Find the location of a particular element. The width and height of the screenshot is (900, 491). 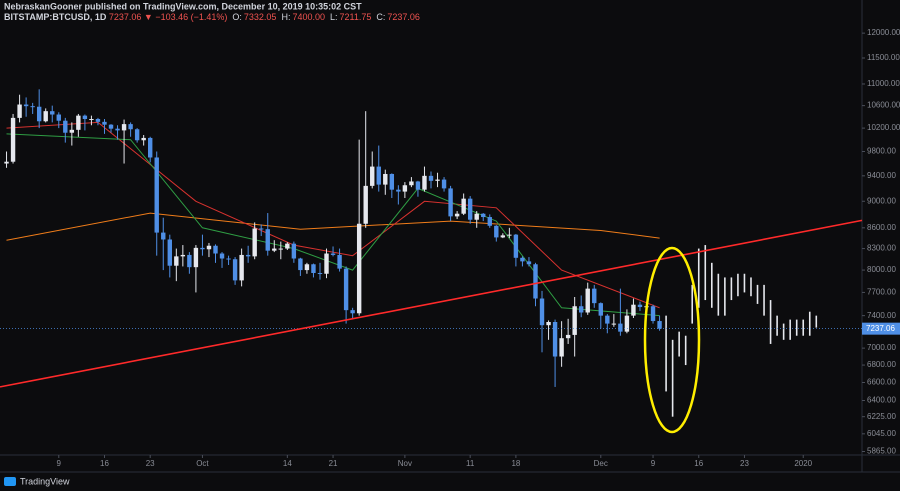

y-tick-label: 9800.00 is located at coordinates (881, 151).